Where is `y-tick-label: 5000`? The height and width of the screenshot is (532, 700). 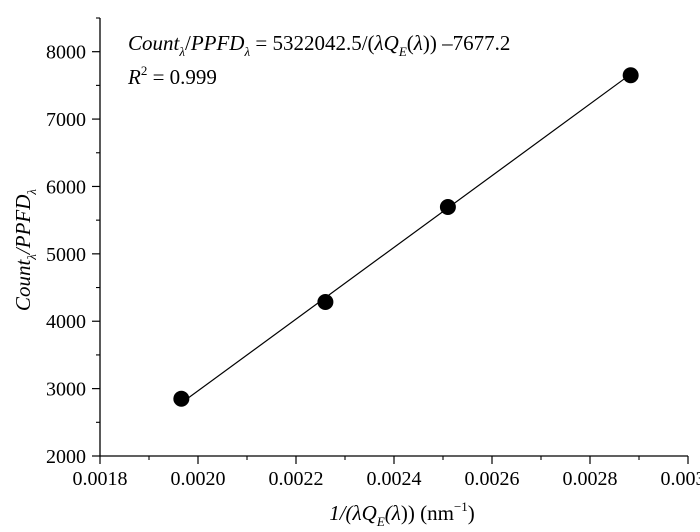 y-tick-label: 5000 is located at coordinates (66, 255).